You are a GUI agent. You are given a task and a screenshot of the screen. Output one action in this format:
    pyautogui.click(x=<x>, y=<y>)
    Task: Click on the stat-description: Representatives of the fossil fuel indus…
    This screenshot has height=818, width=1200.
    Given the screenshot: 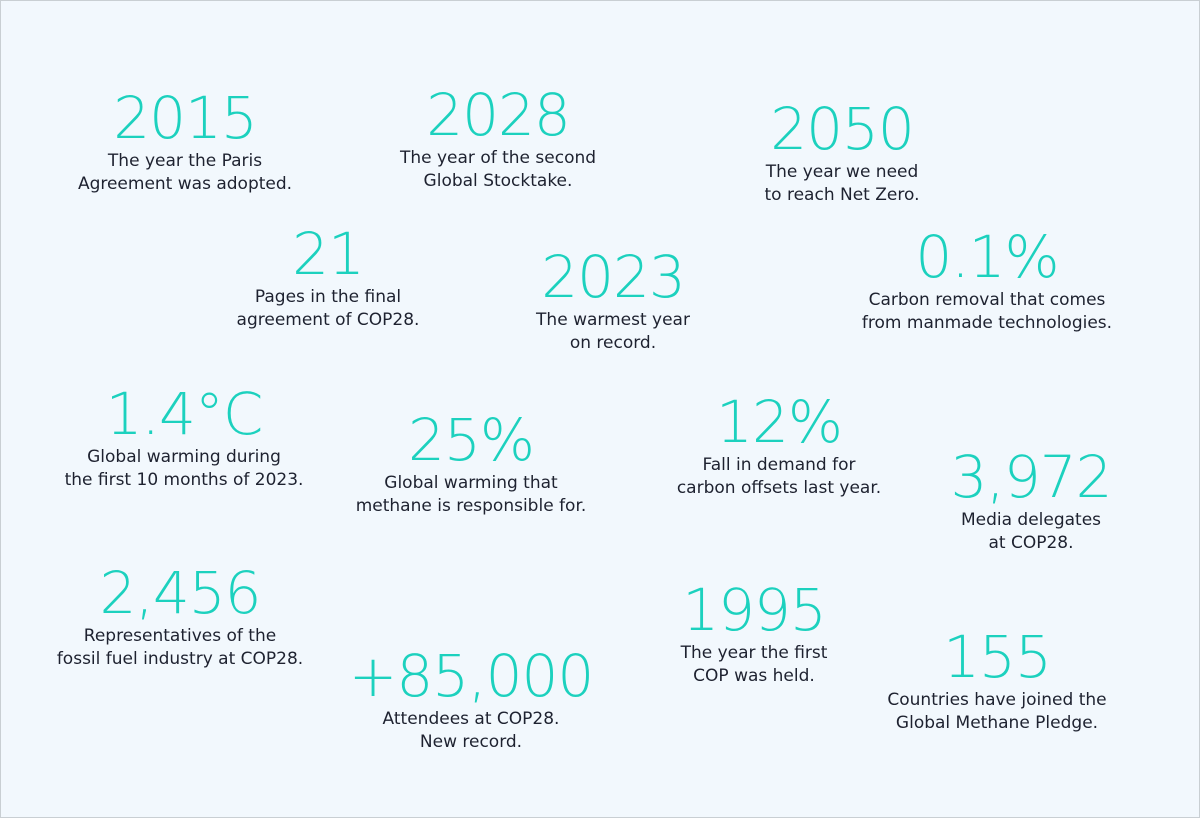 What is the action you would take?
    pyautogui.click(x=180, y=648)
    